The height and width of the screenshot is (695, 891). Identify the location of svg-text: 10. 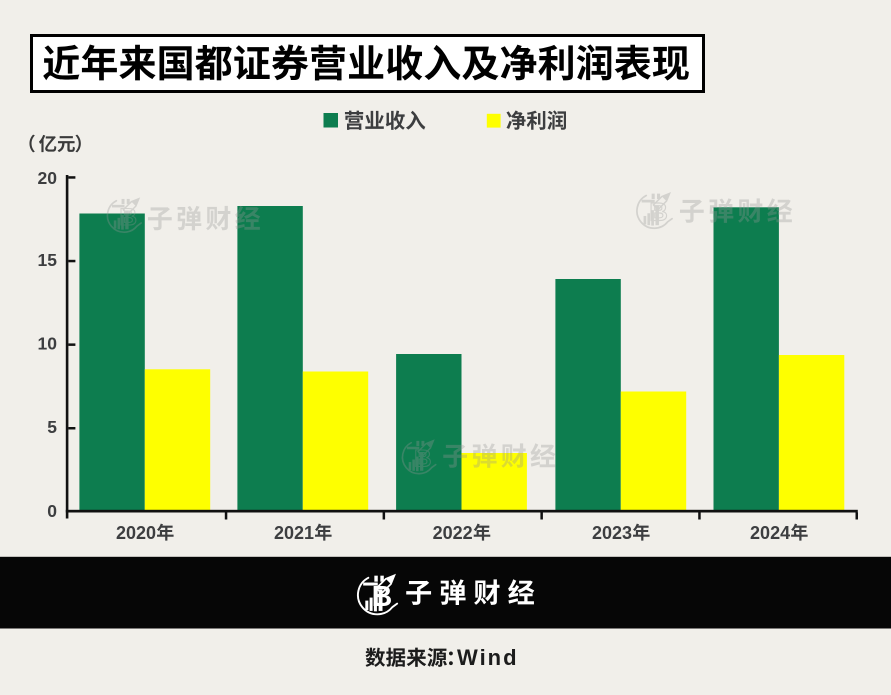
(48, 344).